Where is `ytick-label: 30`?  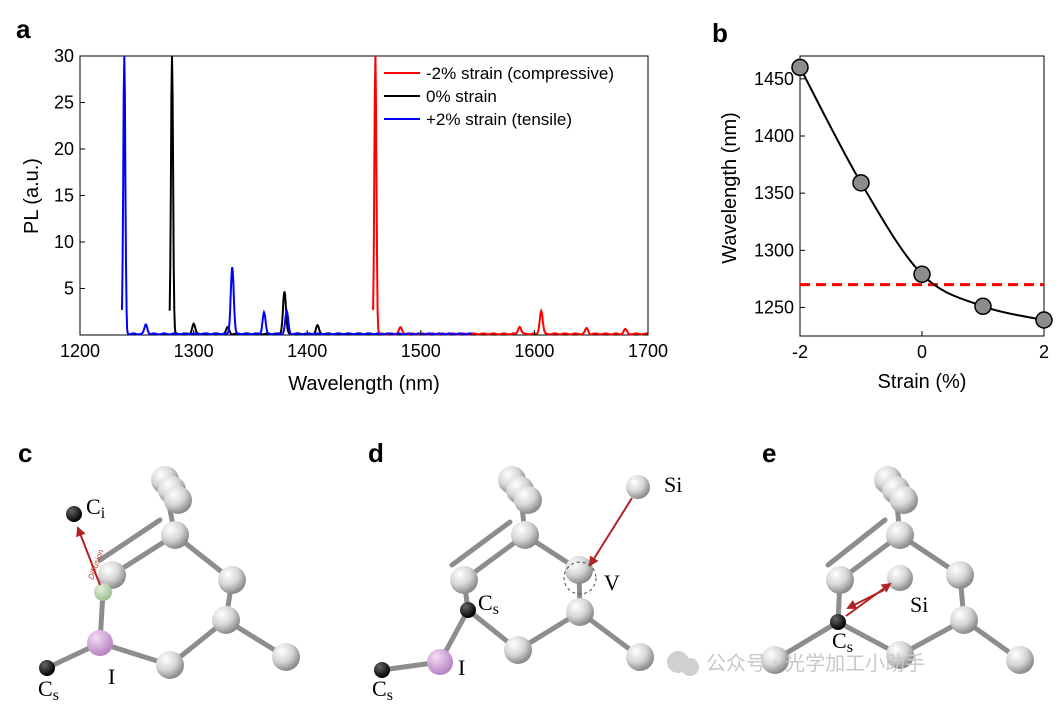
ytick-label: 30 is located at coordinates (64, 56).